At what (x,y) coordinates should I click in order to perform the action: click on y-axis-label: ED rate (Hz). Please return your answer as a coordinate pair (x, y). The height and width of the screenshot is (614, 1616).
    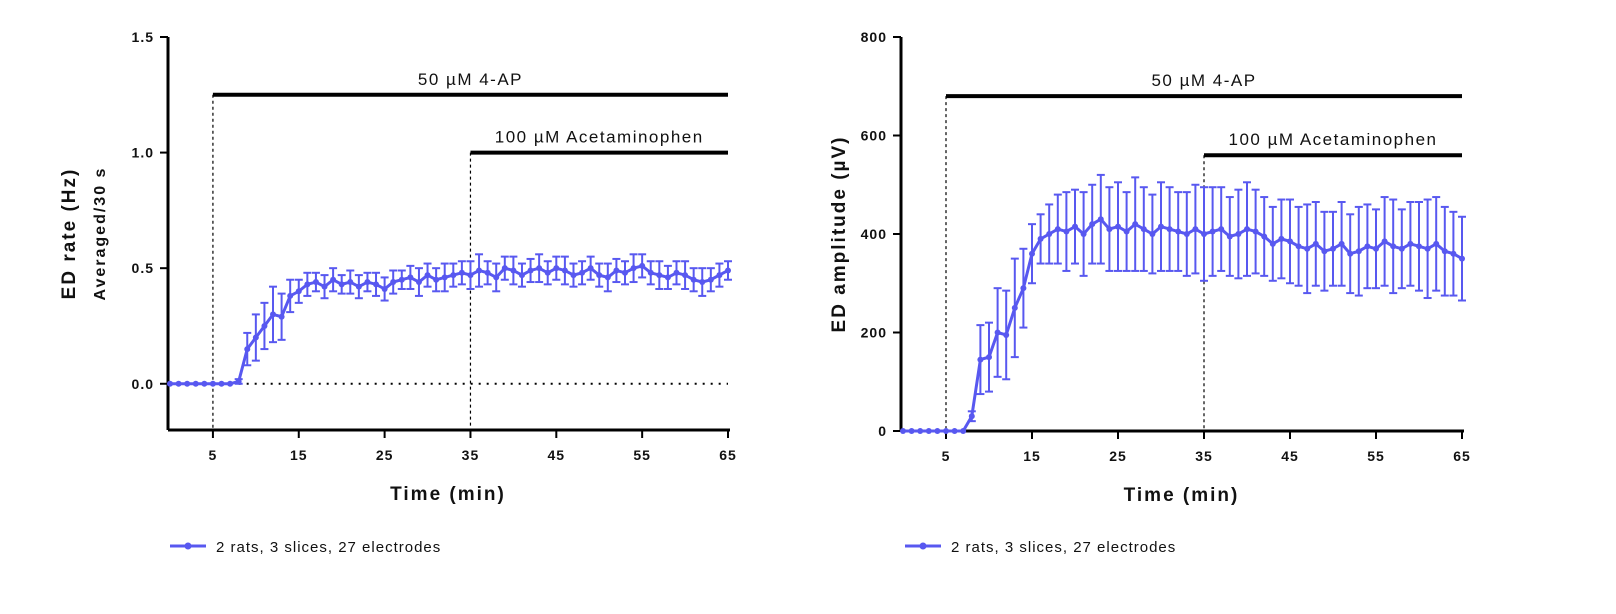
    Looking at the image, I should click on (69, 234).